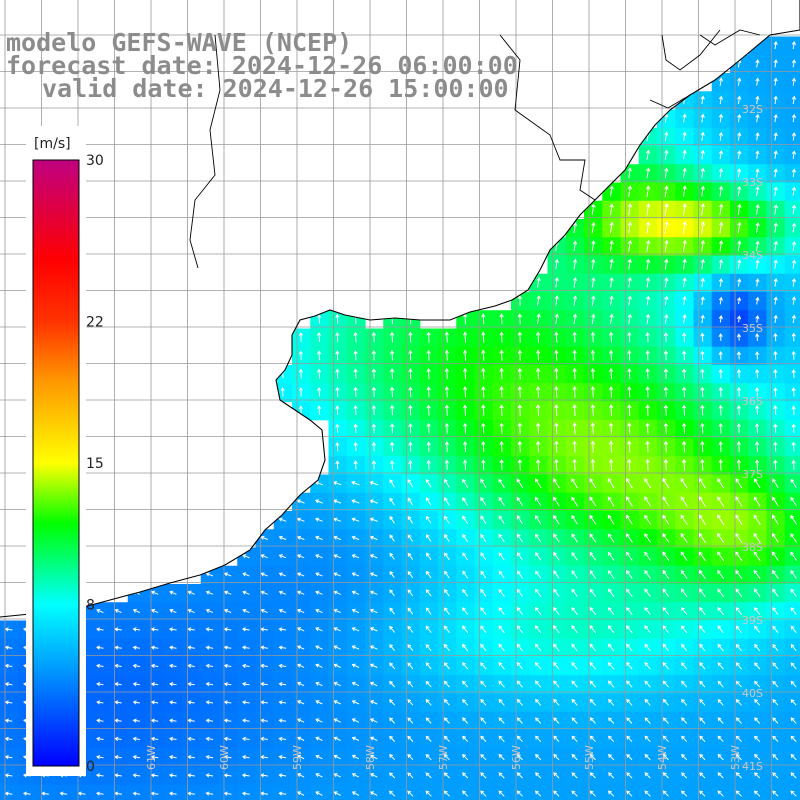 The height and width of the screenshot is (800, 800). Describe the element at coordinates (179, 42) in the screenshot. I see `title-line-1: modelo GEFS-WAVE (NCEP)` at that location.